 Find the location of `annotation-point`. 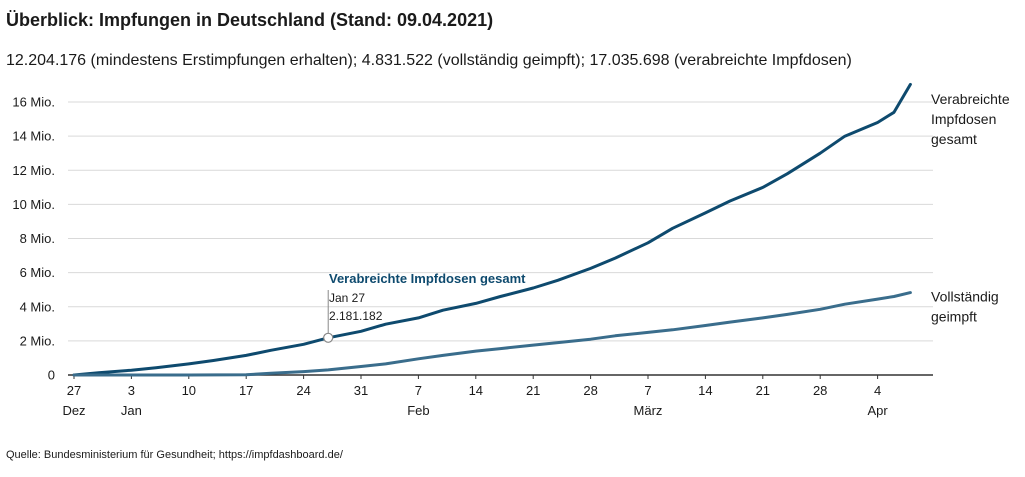

annotation-point is located at coordinates (328, 337).